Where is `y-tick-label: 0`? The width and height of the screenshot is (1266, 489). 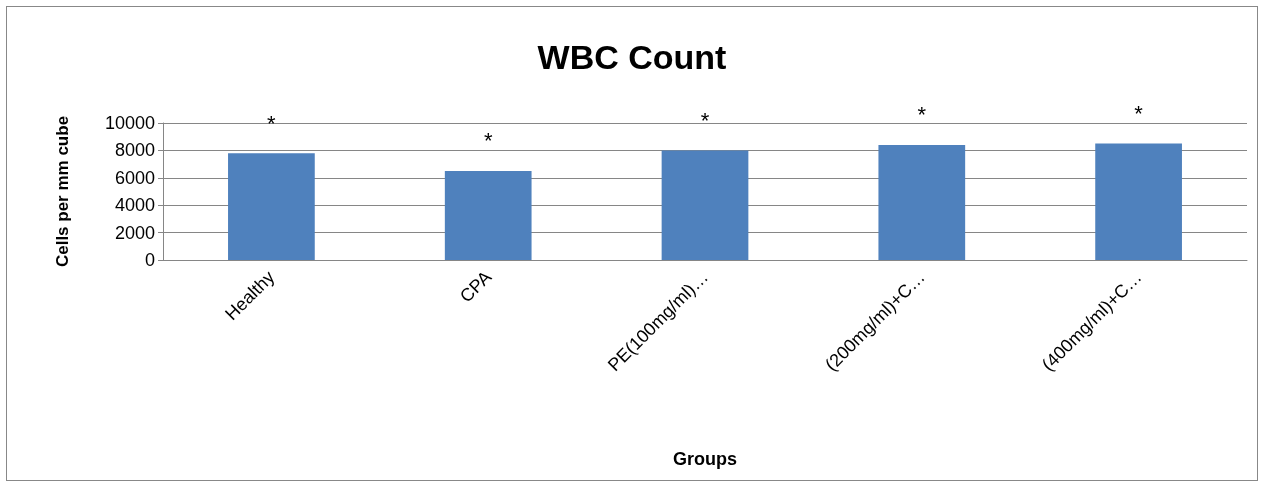 y-tick-label: 0 is located at coordinates (149, 260).